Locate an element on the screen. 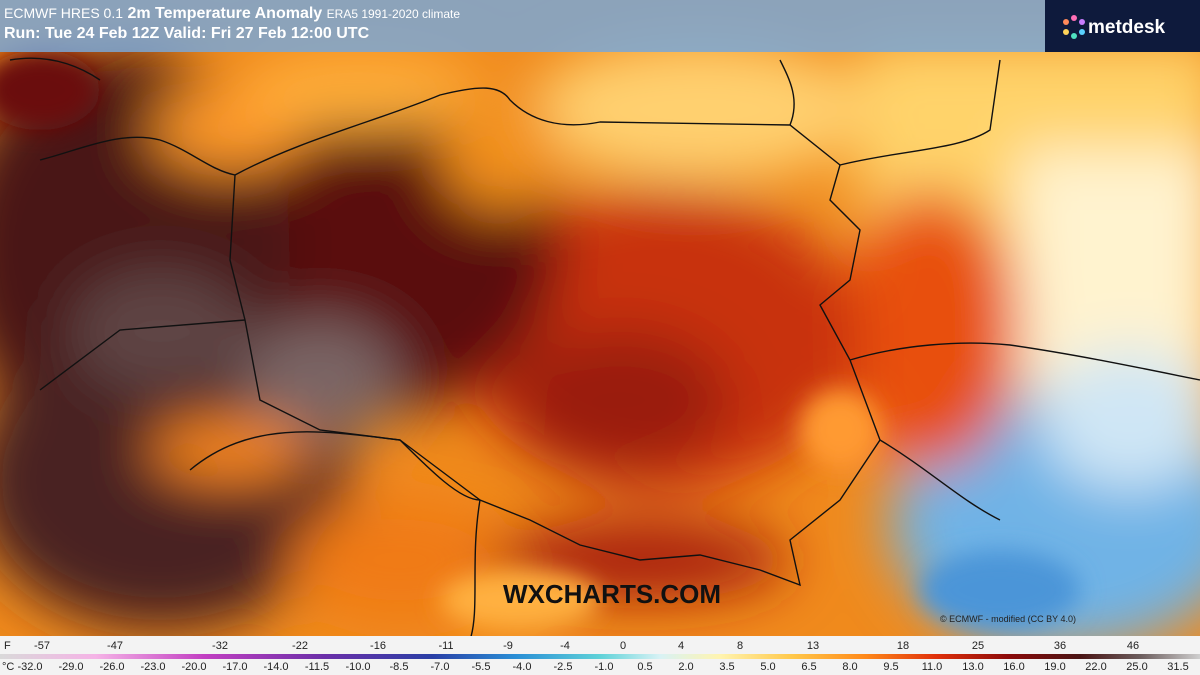  legend-c-label: 3.5 is located at coordinates (726, 667).